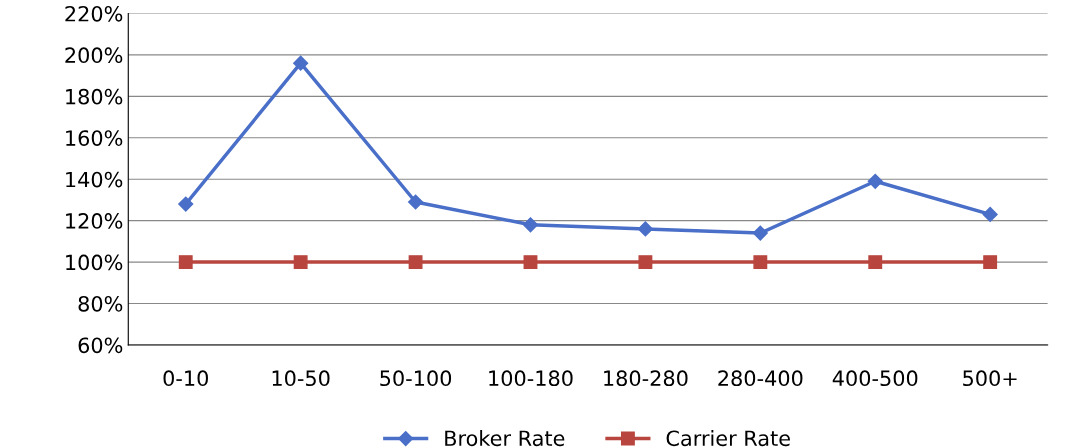  What do you see at coordinates (531, 378) in the screenshot?
I see `x-tick-label: 100-180` at bounding box center [531, 378].